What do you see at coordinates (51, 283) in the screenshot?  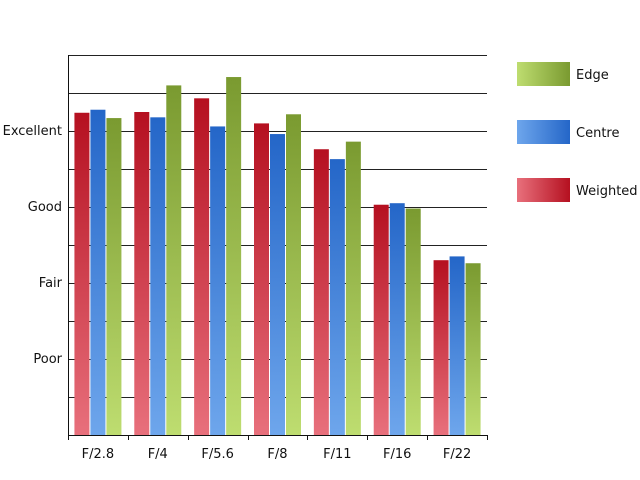 I see `y-tick-label-fair: Fair` at bounding box center [51, 283].